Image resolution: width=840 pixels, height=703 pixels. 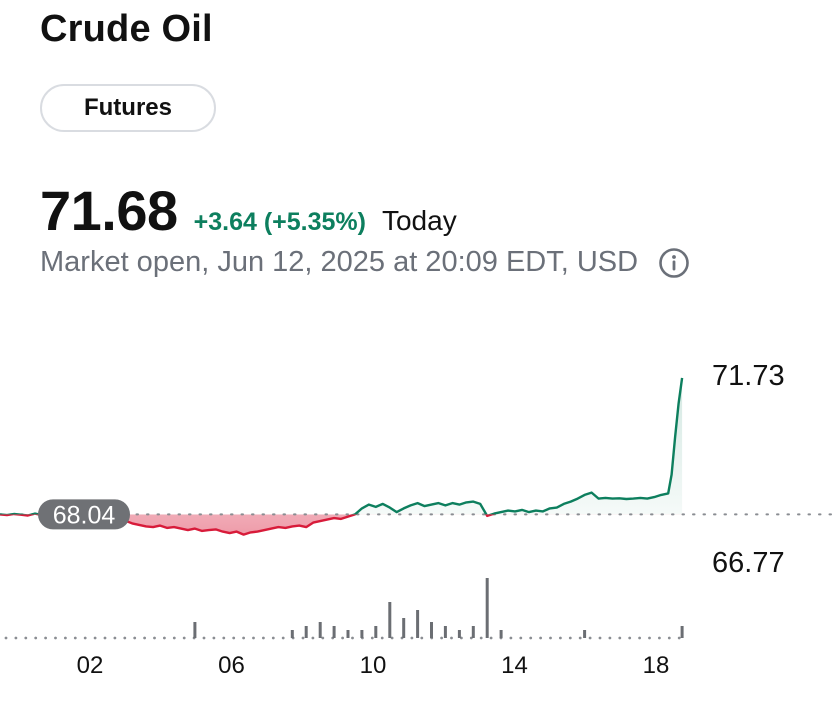 I want to click on below-baseline-fill, so click(x=341, y=524).